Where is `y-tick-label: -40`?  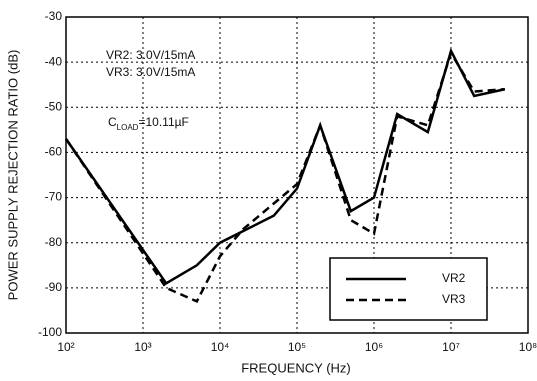
y-tick-label: -40 is located at coordinates (54, 61).